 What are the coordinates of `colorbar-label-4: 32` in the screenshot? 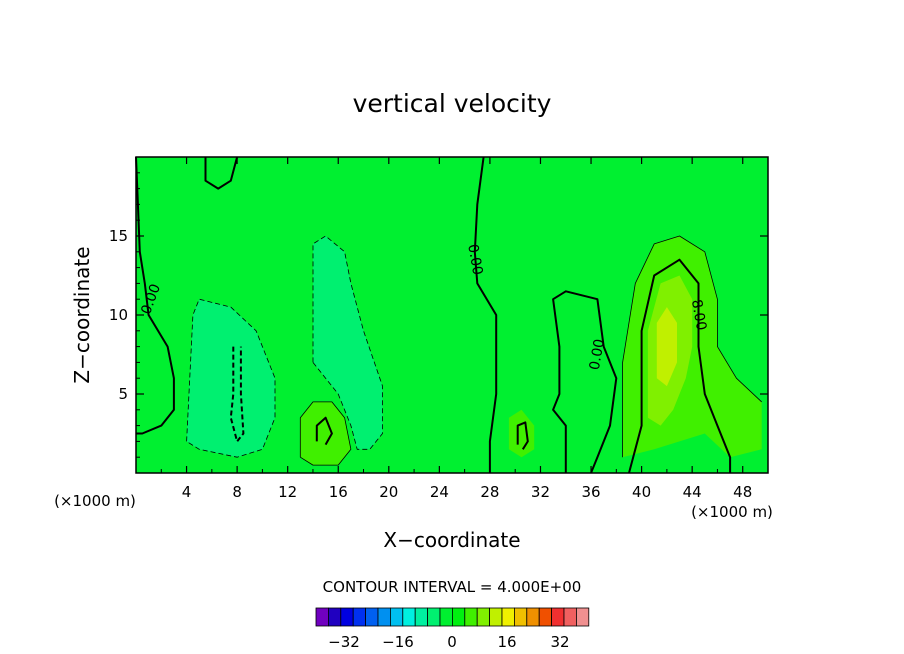 It's located at (559, 642).